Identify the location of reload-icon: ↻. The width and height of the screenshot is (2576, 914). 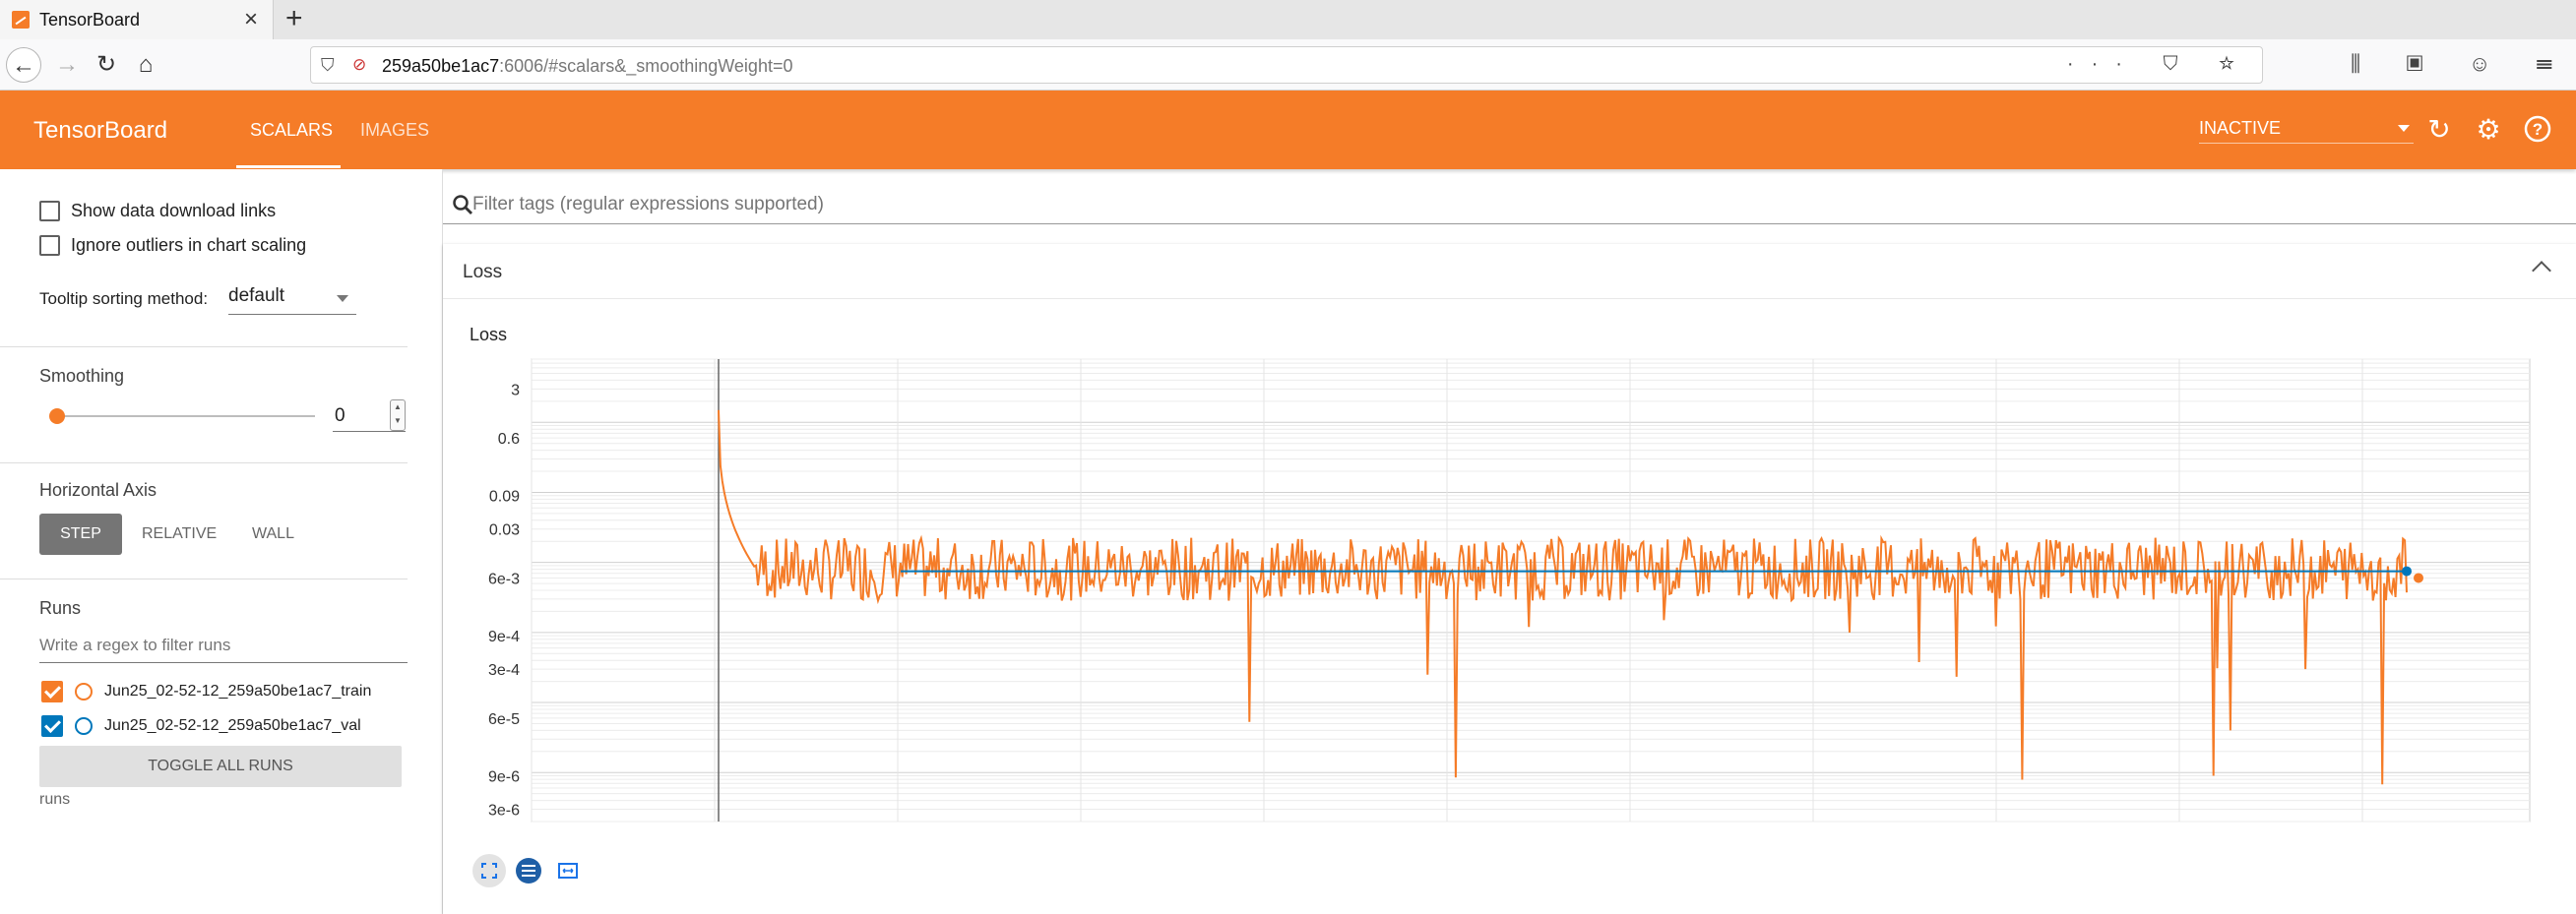
(106, 64).